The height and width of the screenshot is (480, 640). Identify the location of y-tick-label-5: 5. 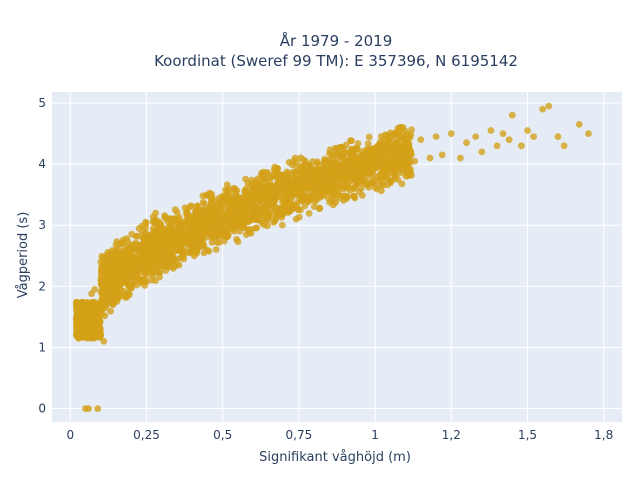
(42, 103).